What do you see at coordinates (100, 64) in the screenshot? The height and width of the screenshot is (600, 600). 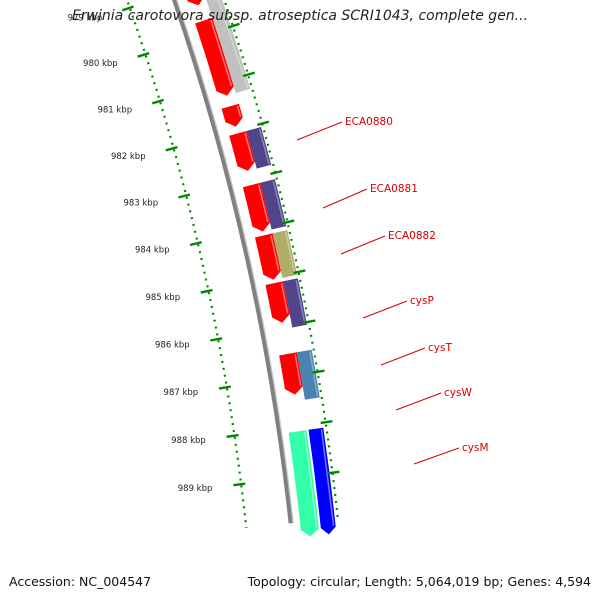 I see `kbp-tick-label: 980 kbp` at bounding box center [100, 64].